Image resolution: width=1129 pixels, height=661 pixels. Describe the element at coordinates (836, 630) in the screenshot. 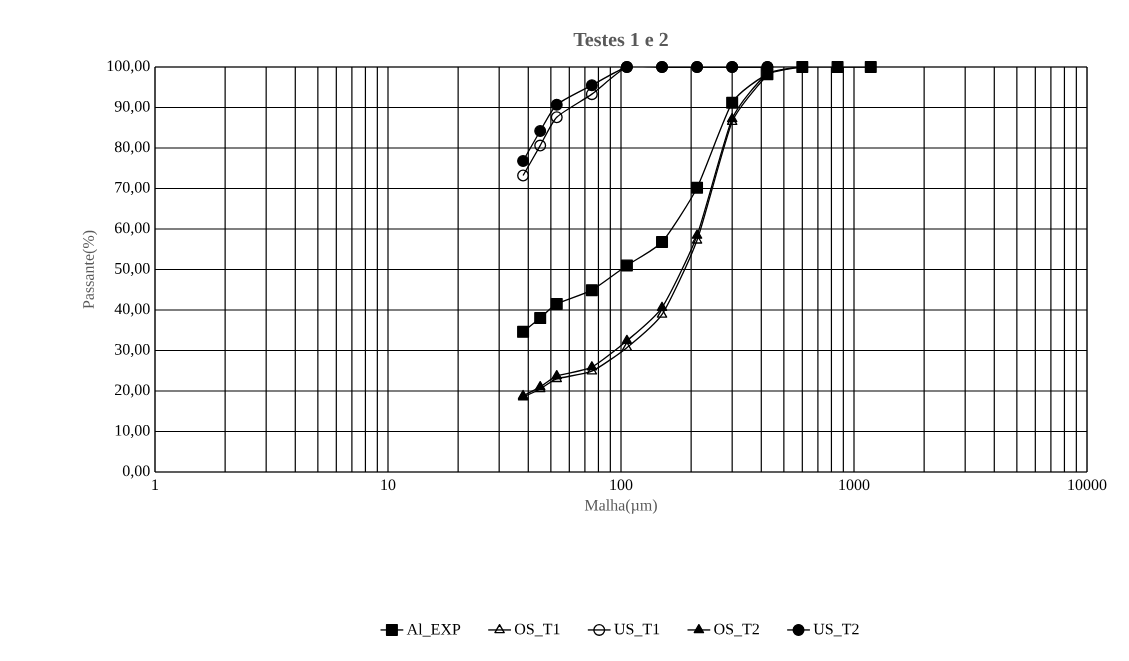

I see `legend-label: US_T2` at that location.